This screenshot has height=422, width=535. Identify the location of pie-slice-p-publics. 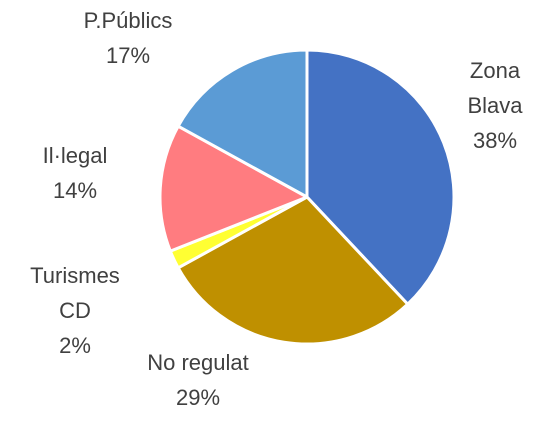
(242, 123).